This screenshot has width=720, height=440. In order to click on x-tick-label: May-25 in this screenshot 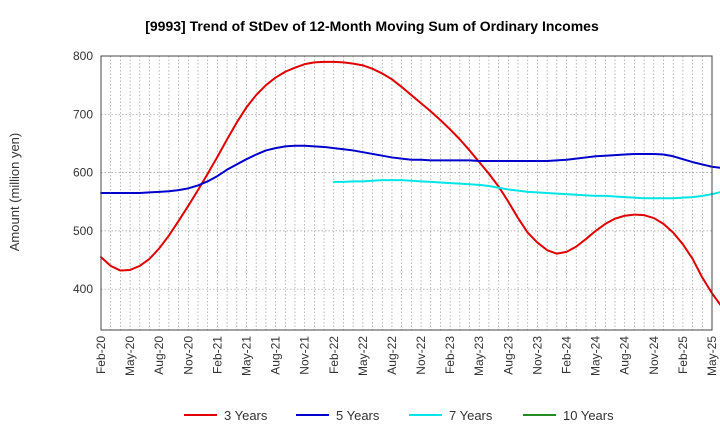, I will do `click(712, 356)`.